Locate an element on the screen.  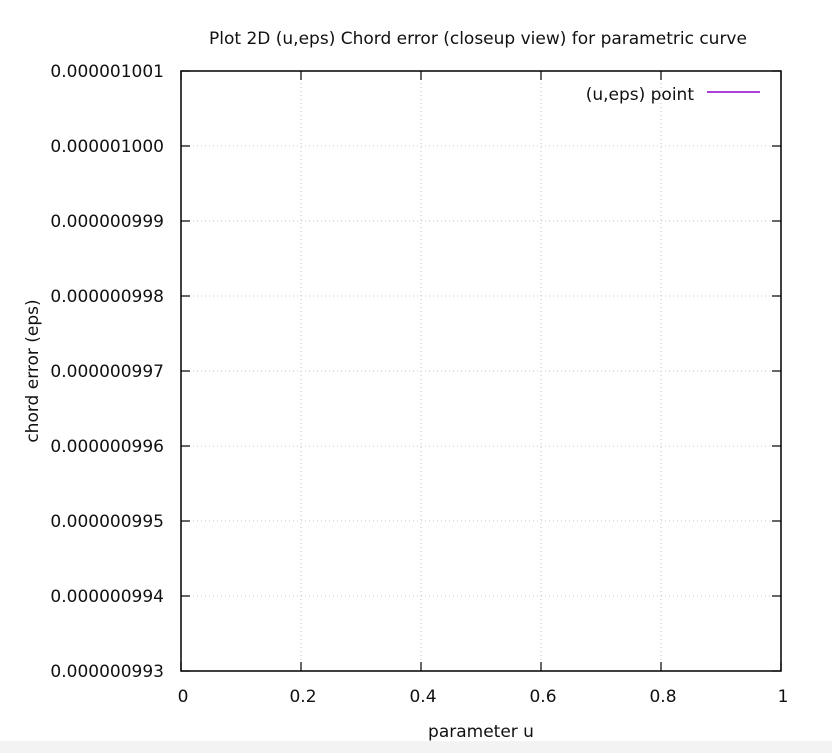
legend: (u,eps) point is located at coordinates (673, 95).